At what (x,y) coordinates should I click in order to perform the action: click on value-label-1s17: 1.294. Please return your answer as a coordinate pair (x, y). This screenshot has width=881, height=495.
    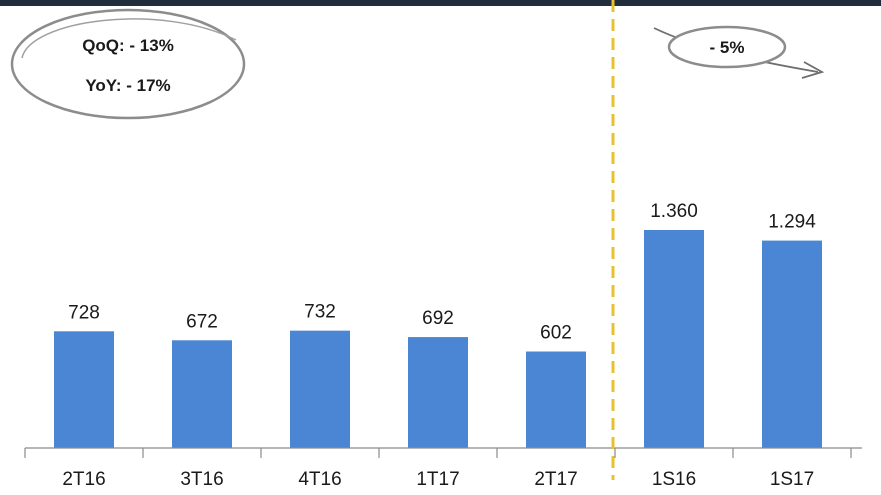
    Looking at the image, I should click on (792, 222).